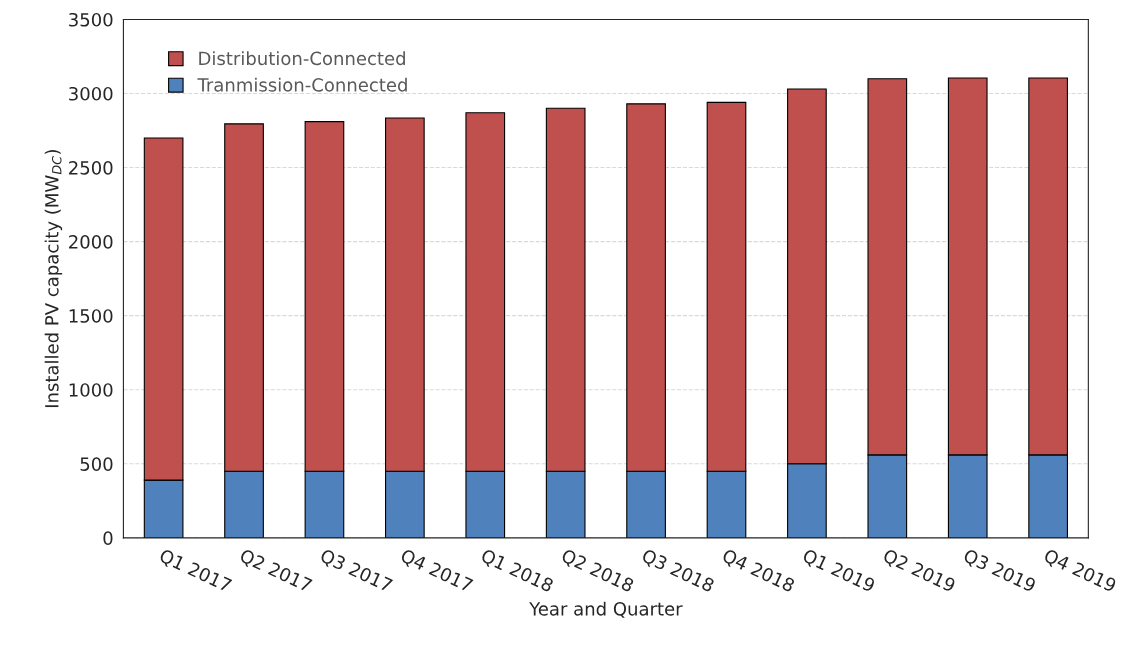 The width and height of the screenshot is (1122, 648). I want to click on x-tick-label: Q4 2017, so click(436, 571).